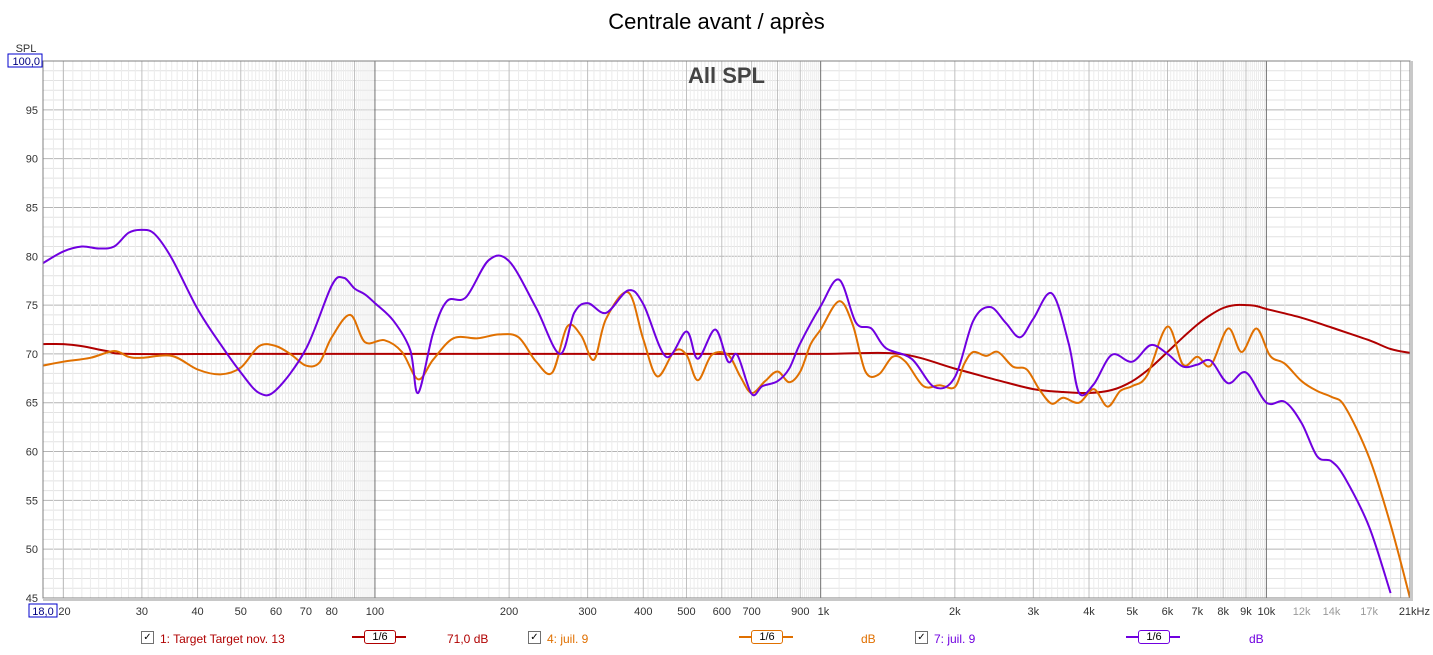  I want to click on x-tick-label: 40, so click(197, 612).